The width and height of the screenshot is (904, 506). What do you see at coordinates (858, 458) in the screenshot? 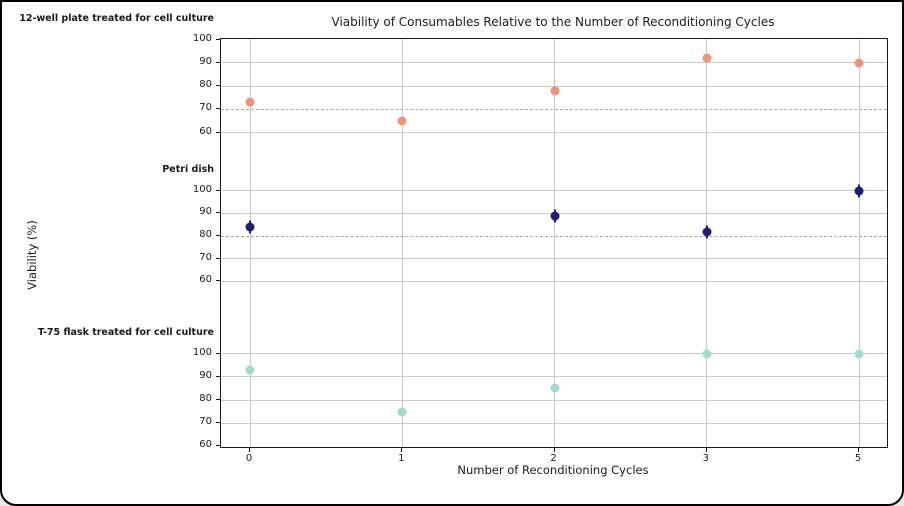
I see `x-tick-label: 5` at bounding box center [858, 458].